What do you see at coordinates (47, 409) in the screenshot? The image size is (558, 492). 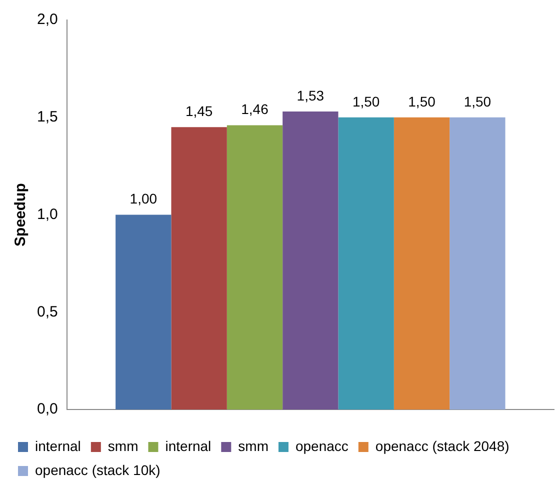 I see `y-tick-label: 0,0` at bounding box center [47, 409].